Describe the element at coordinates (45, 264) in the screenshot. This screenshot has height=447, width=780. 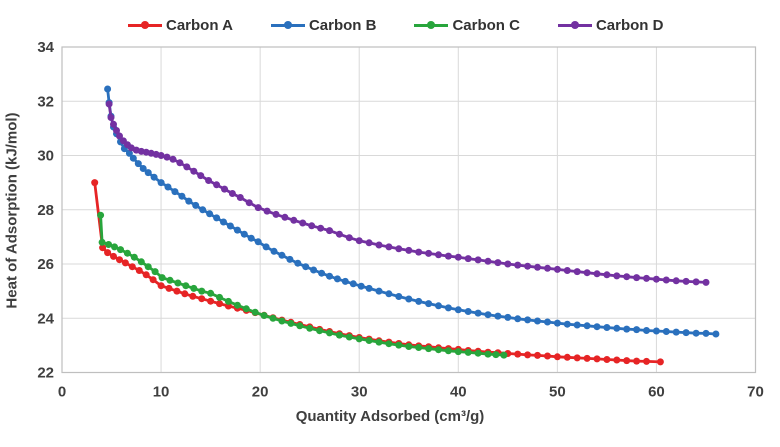
I see `y-tick-label: 26` at that location.